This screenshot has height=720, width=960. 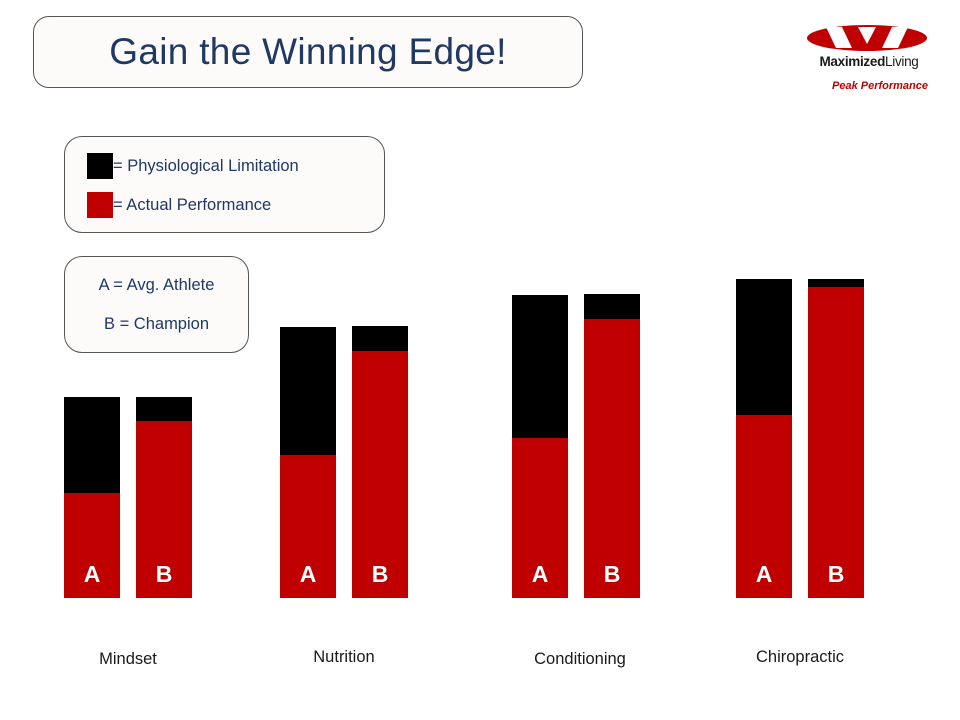 What do you see at coordinates (580, 659) in the screenshot?
I see `category-label-conditioning: Conditioning` at bounding box center [580, 659].